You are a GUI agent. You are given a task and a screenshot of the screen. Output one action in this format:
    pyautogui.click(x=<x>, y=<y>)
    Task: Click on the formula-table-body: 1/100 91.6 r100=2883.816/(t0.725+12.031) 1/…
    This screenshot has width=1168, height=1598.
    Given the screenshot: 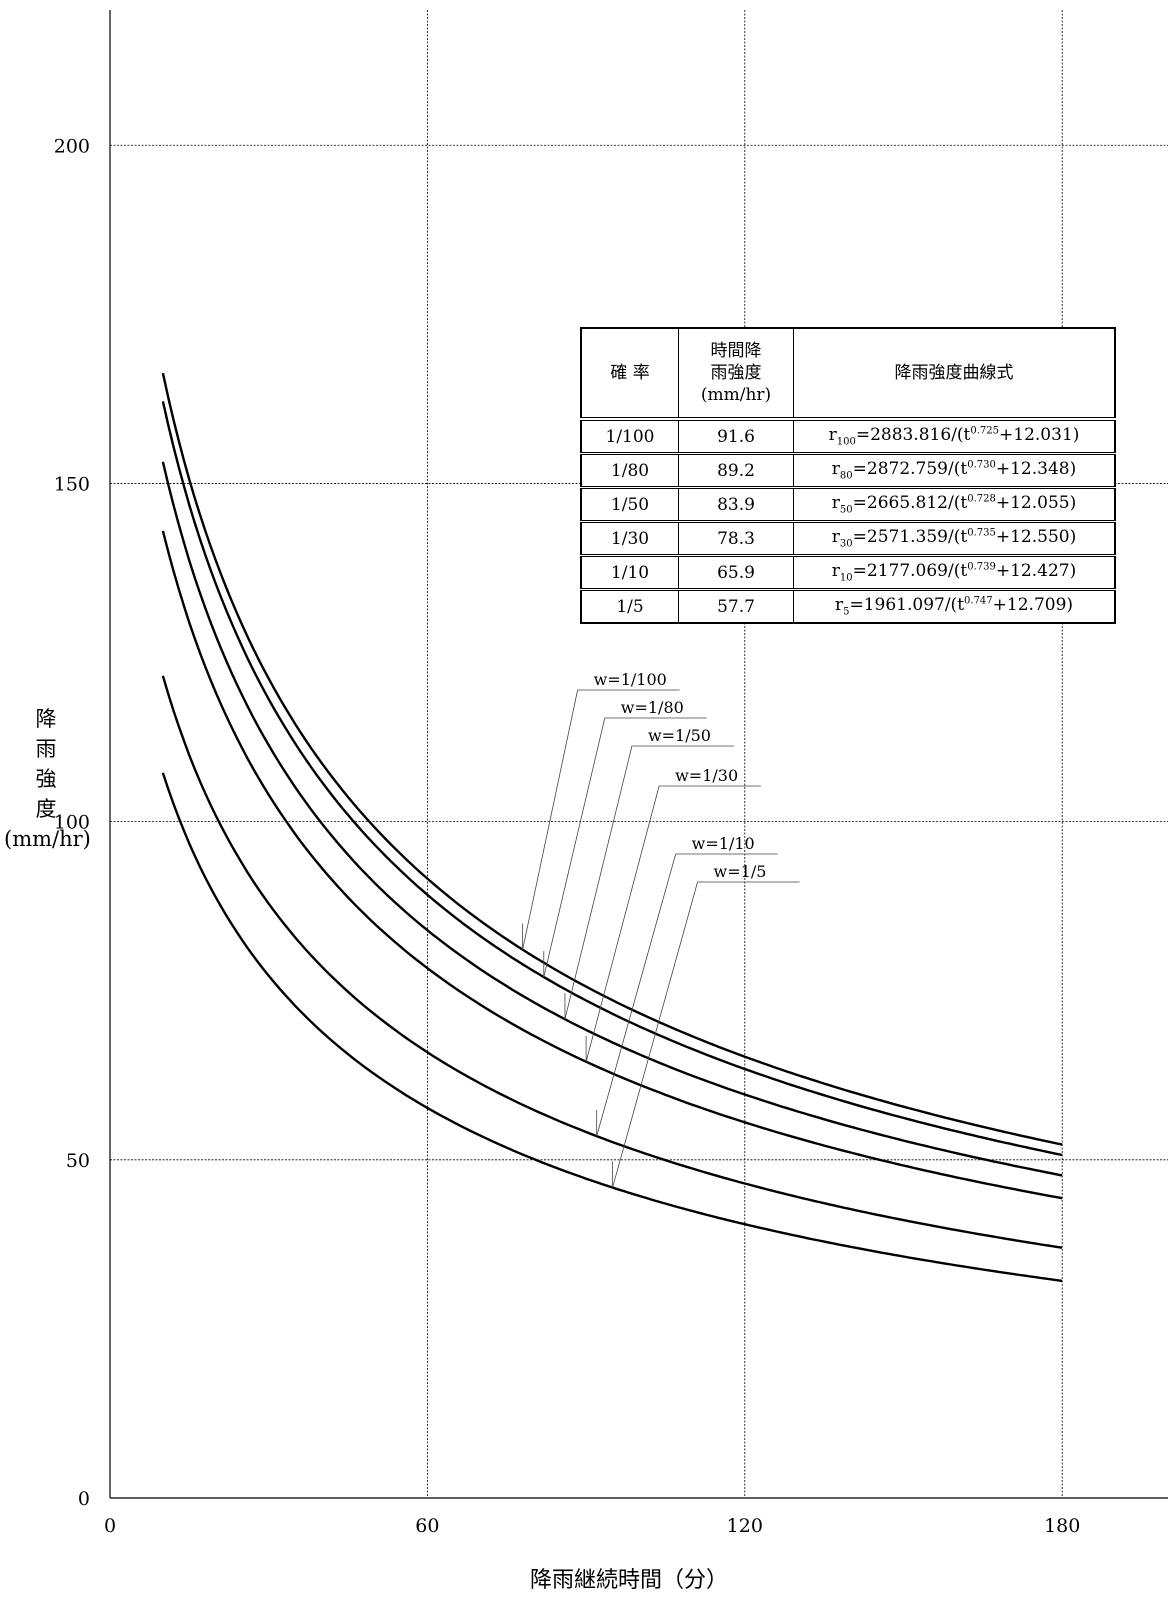 What is the action you would take?
    pyautogui.click(x=848, y=521)
    